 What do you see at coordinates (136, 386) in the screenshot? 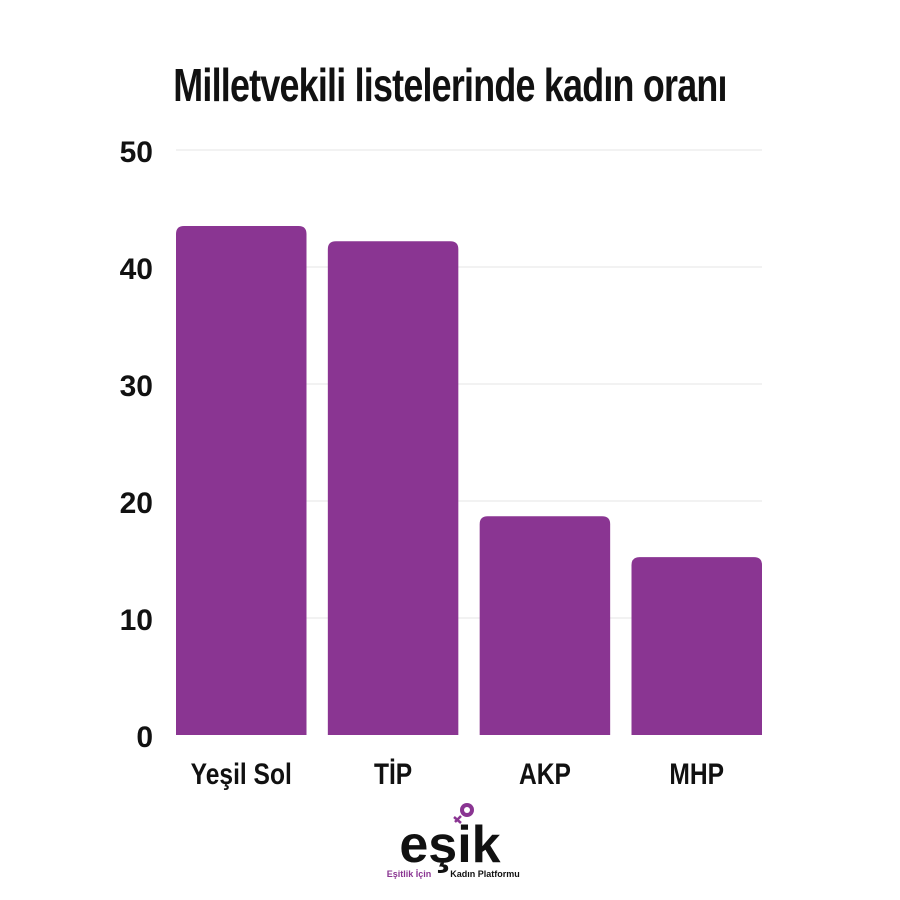
I see `y-tick-label: 30` at bounding box center [136, 386].